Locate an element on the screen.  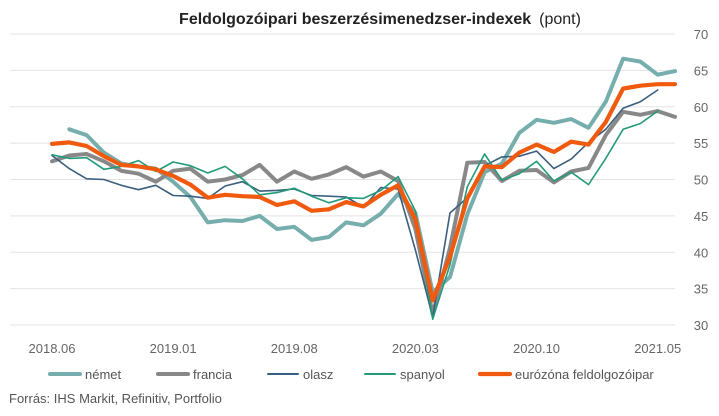
x-tick-label: 2021.05 is located at coordinates (657, 348).